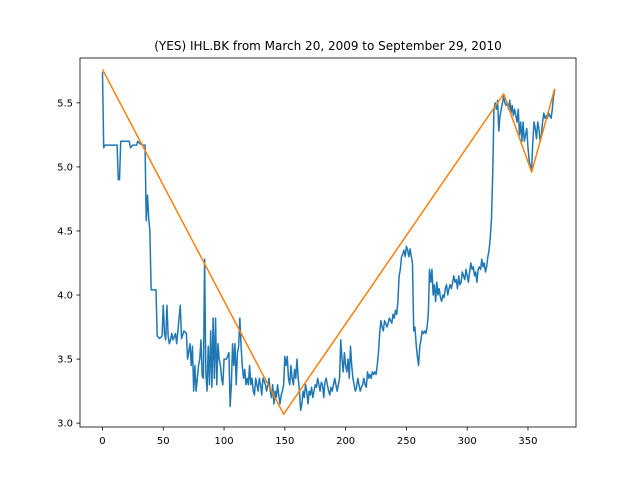 The height and width of the screenshot is (480, 640). Describe the element at coordinates (65, 360) in the screenshot. I see `y-tick-label: 3.5` at that location.